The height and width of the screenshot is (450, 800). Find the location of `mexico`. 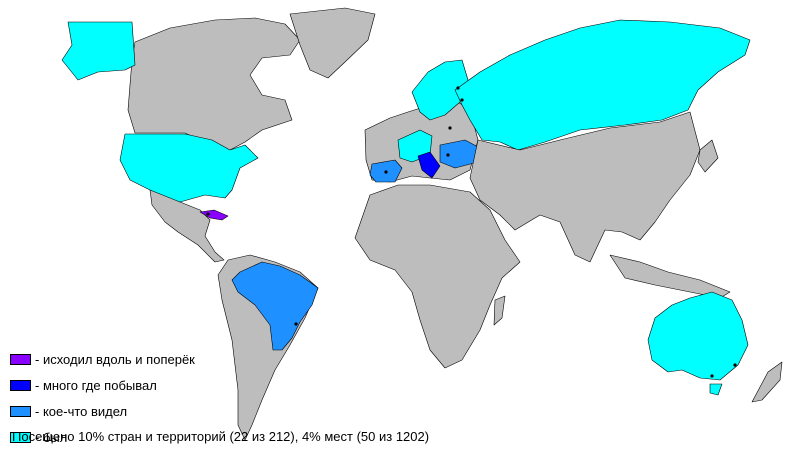

mexico is located at coordinates (187, 226).